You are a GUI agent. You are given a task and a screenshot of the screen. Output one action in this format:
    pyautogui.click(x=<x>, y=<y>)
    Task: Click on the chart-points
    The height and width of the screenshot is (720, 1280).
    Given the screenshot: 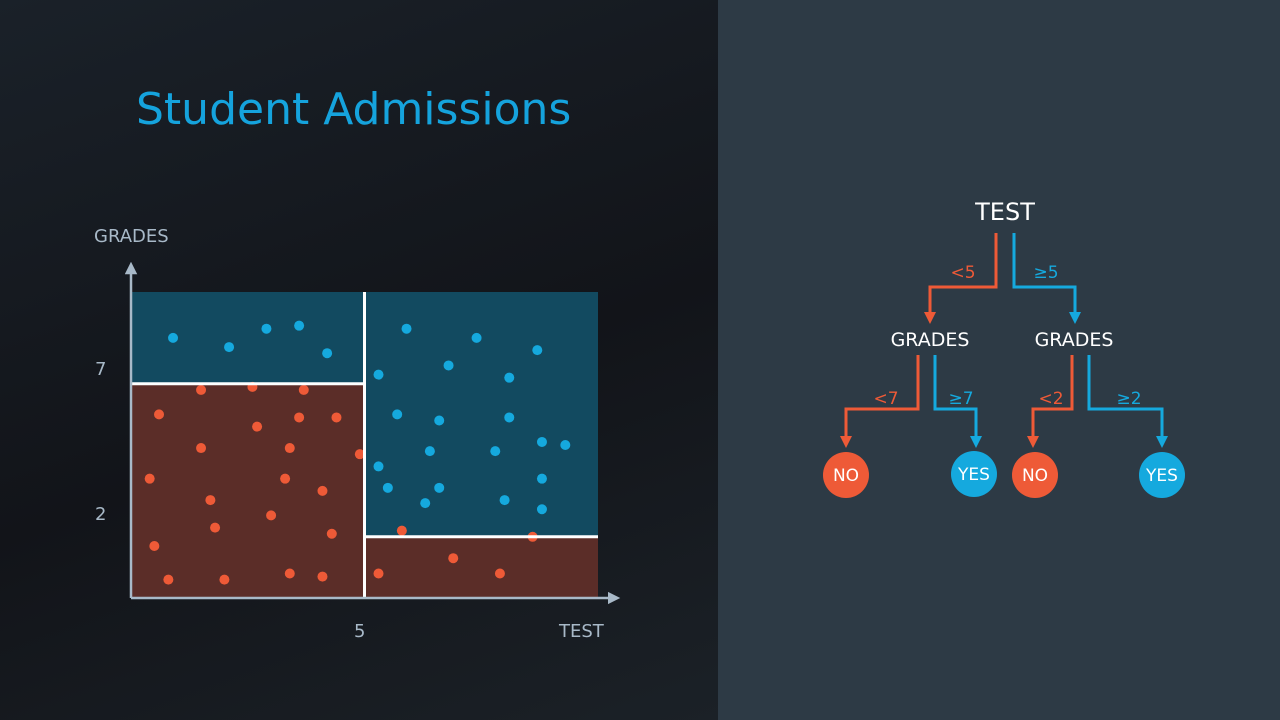 What is the action you would take?
    pyautogui.click(x=357, y=452)
    